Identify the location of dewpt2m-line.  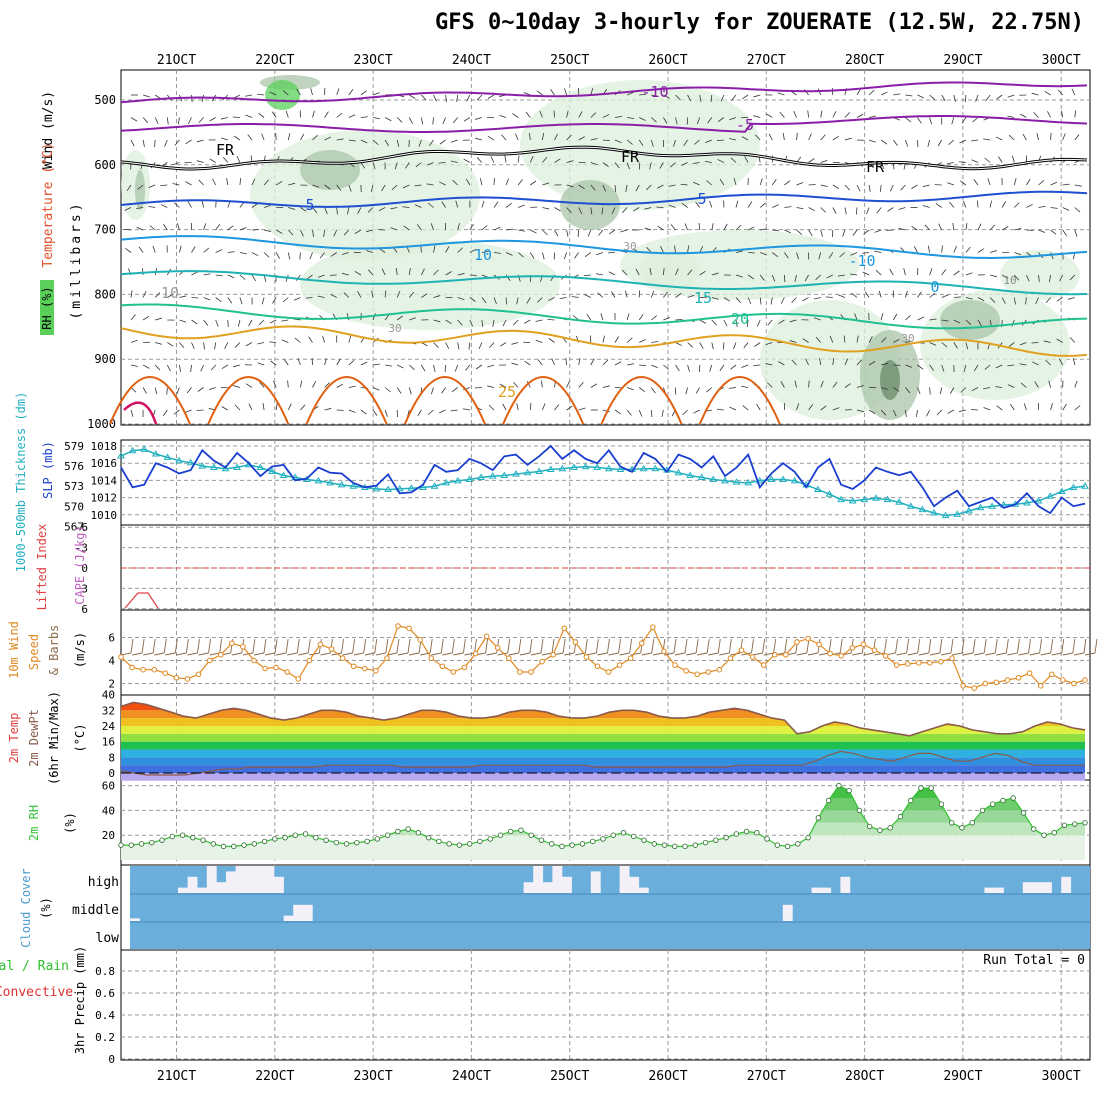
(602, 763).